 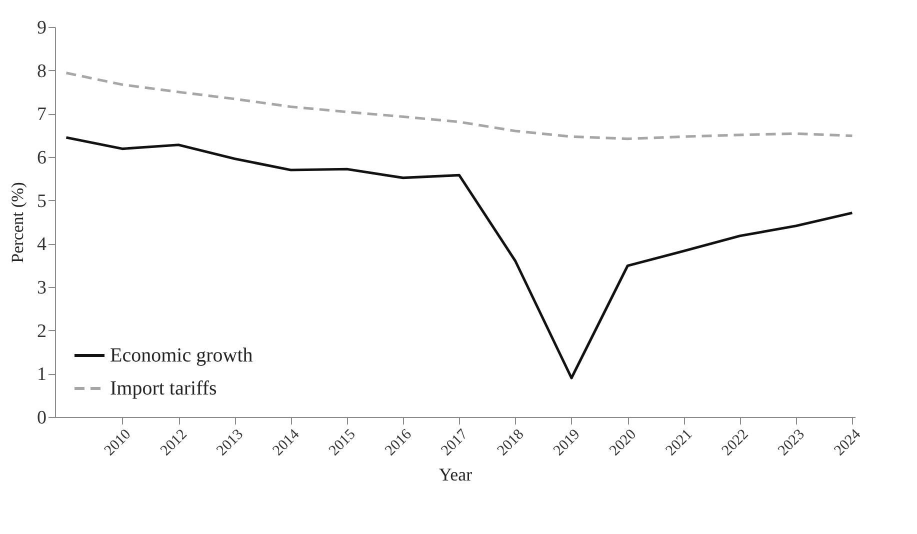 What do you see at coordinates (455, 474) in the screenshot?
I see `x-axis-title: Year` at bounding box center [455, 474].